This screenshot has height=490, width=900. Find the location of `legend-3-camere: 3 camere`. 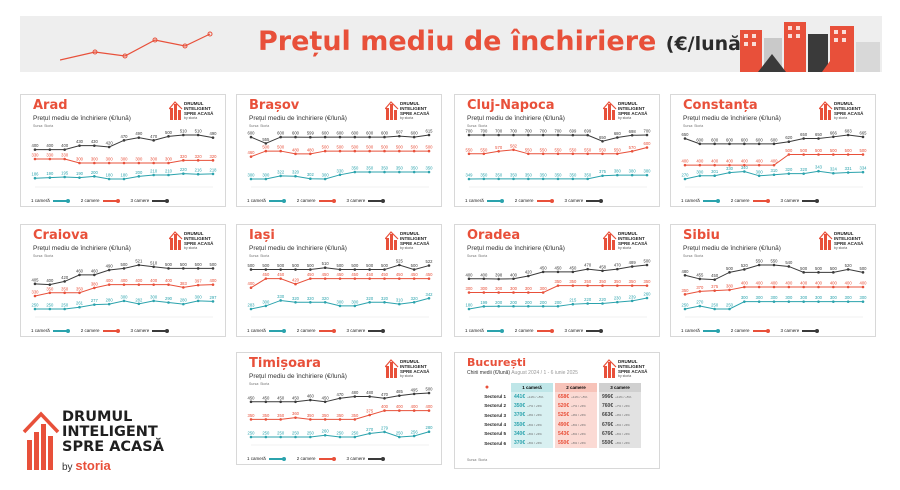

legend-3-camere: 3 camere is located at coordinates (584, 330).